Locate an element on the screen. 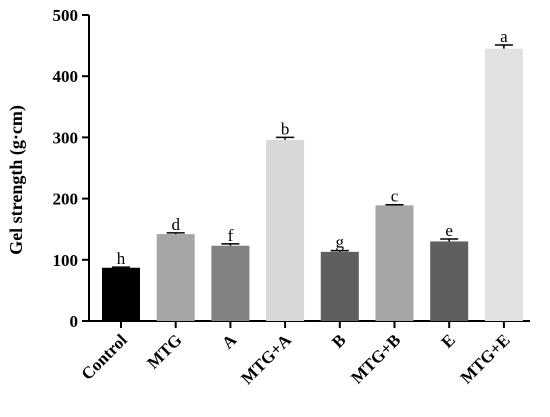 Image resolution: width=550 pixels, height=417 pixels. significance-label: h is located at coordinates (121, 258).